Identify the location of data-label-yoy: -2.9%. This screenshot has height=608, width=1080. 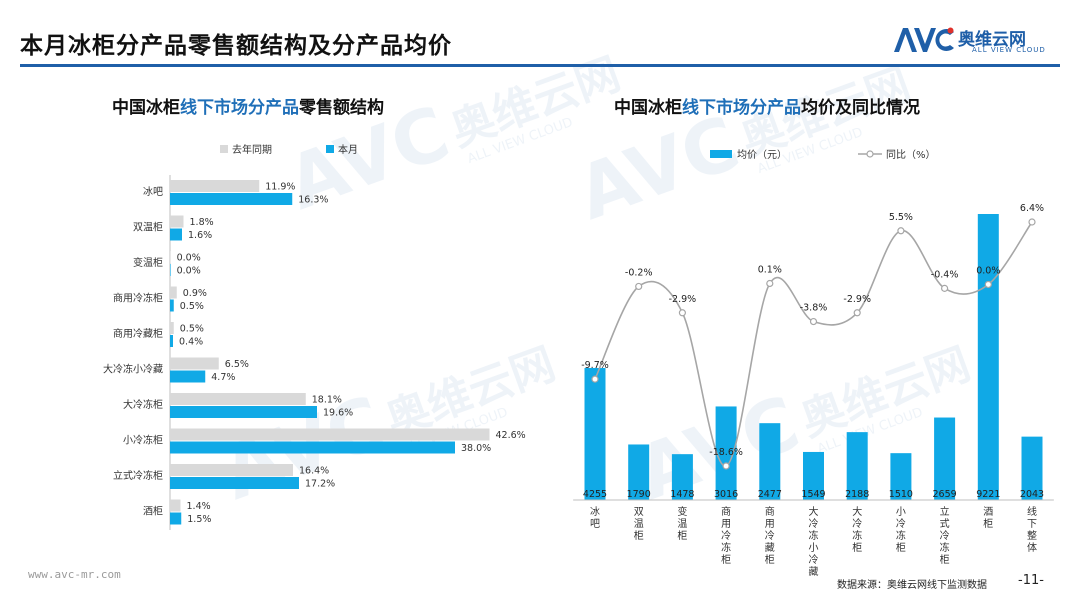
(857, 299).